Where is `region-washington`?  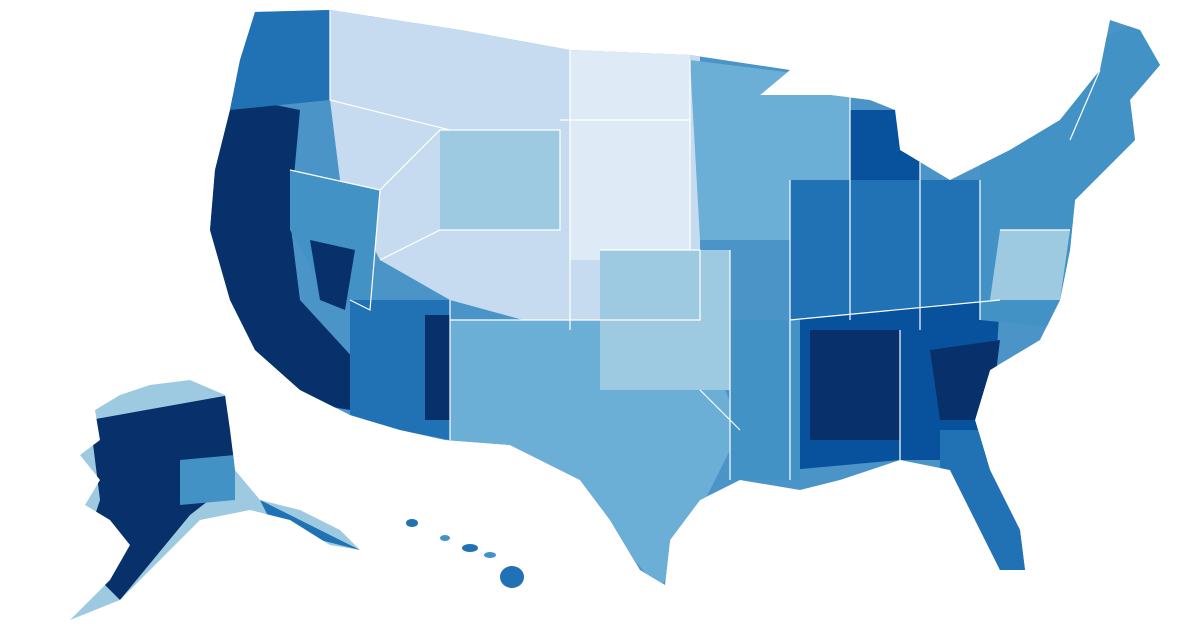 region-washington is located at coordinates (280, 60).